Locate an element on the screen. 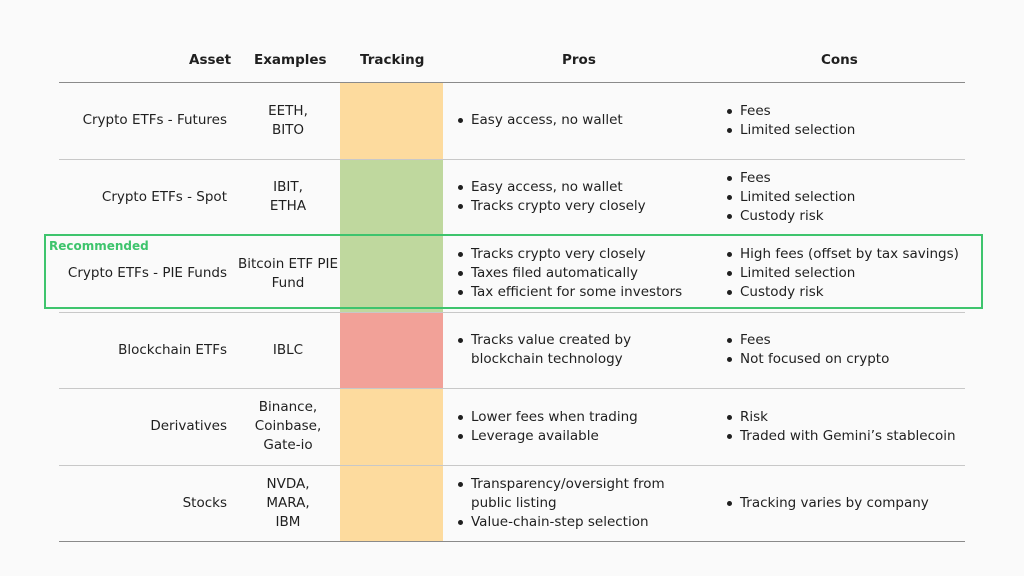 Image resolution: width=1024 pixels, height=576 pixels. con-item: Traded with Gemini’s stablecoin is located at coordinates (845, 436).